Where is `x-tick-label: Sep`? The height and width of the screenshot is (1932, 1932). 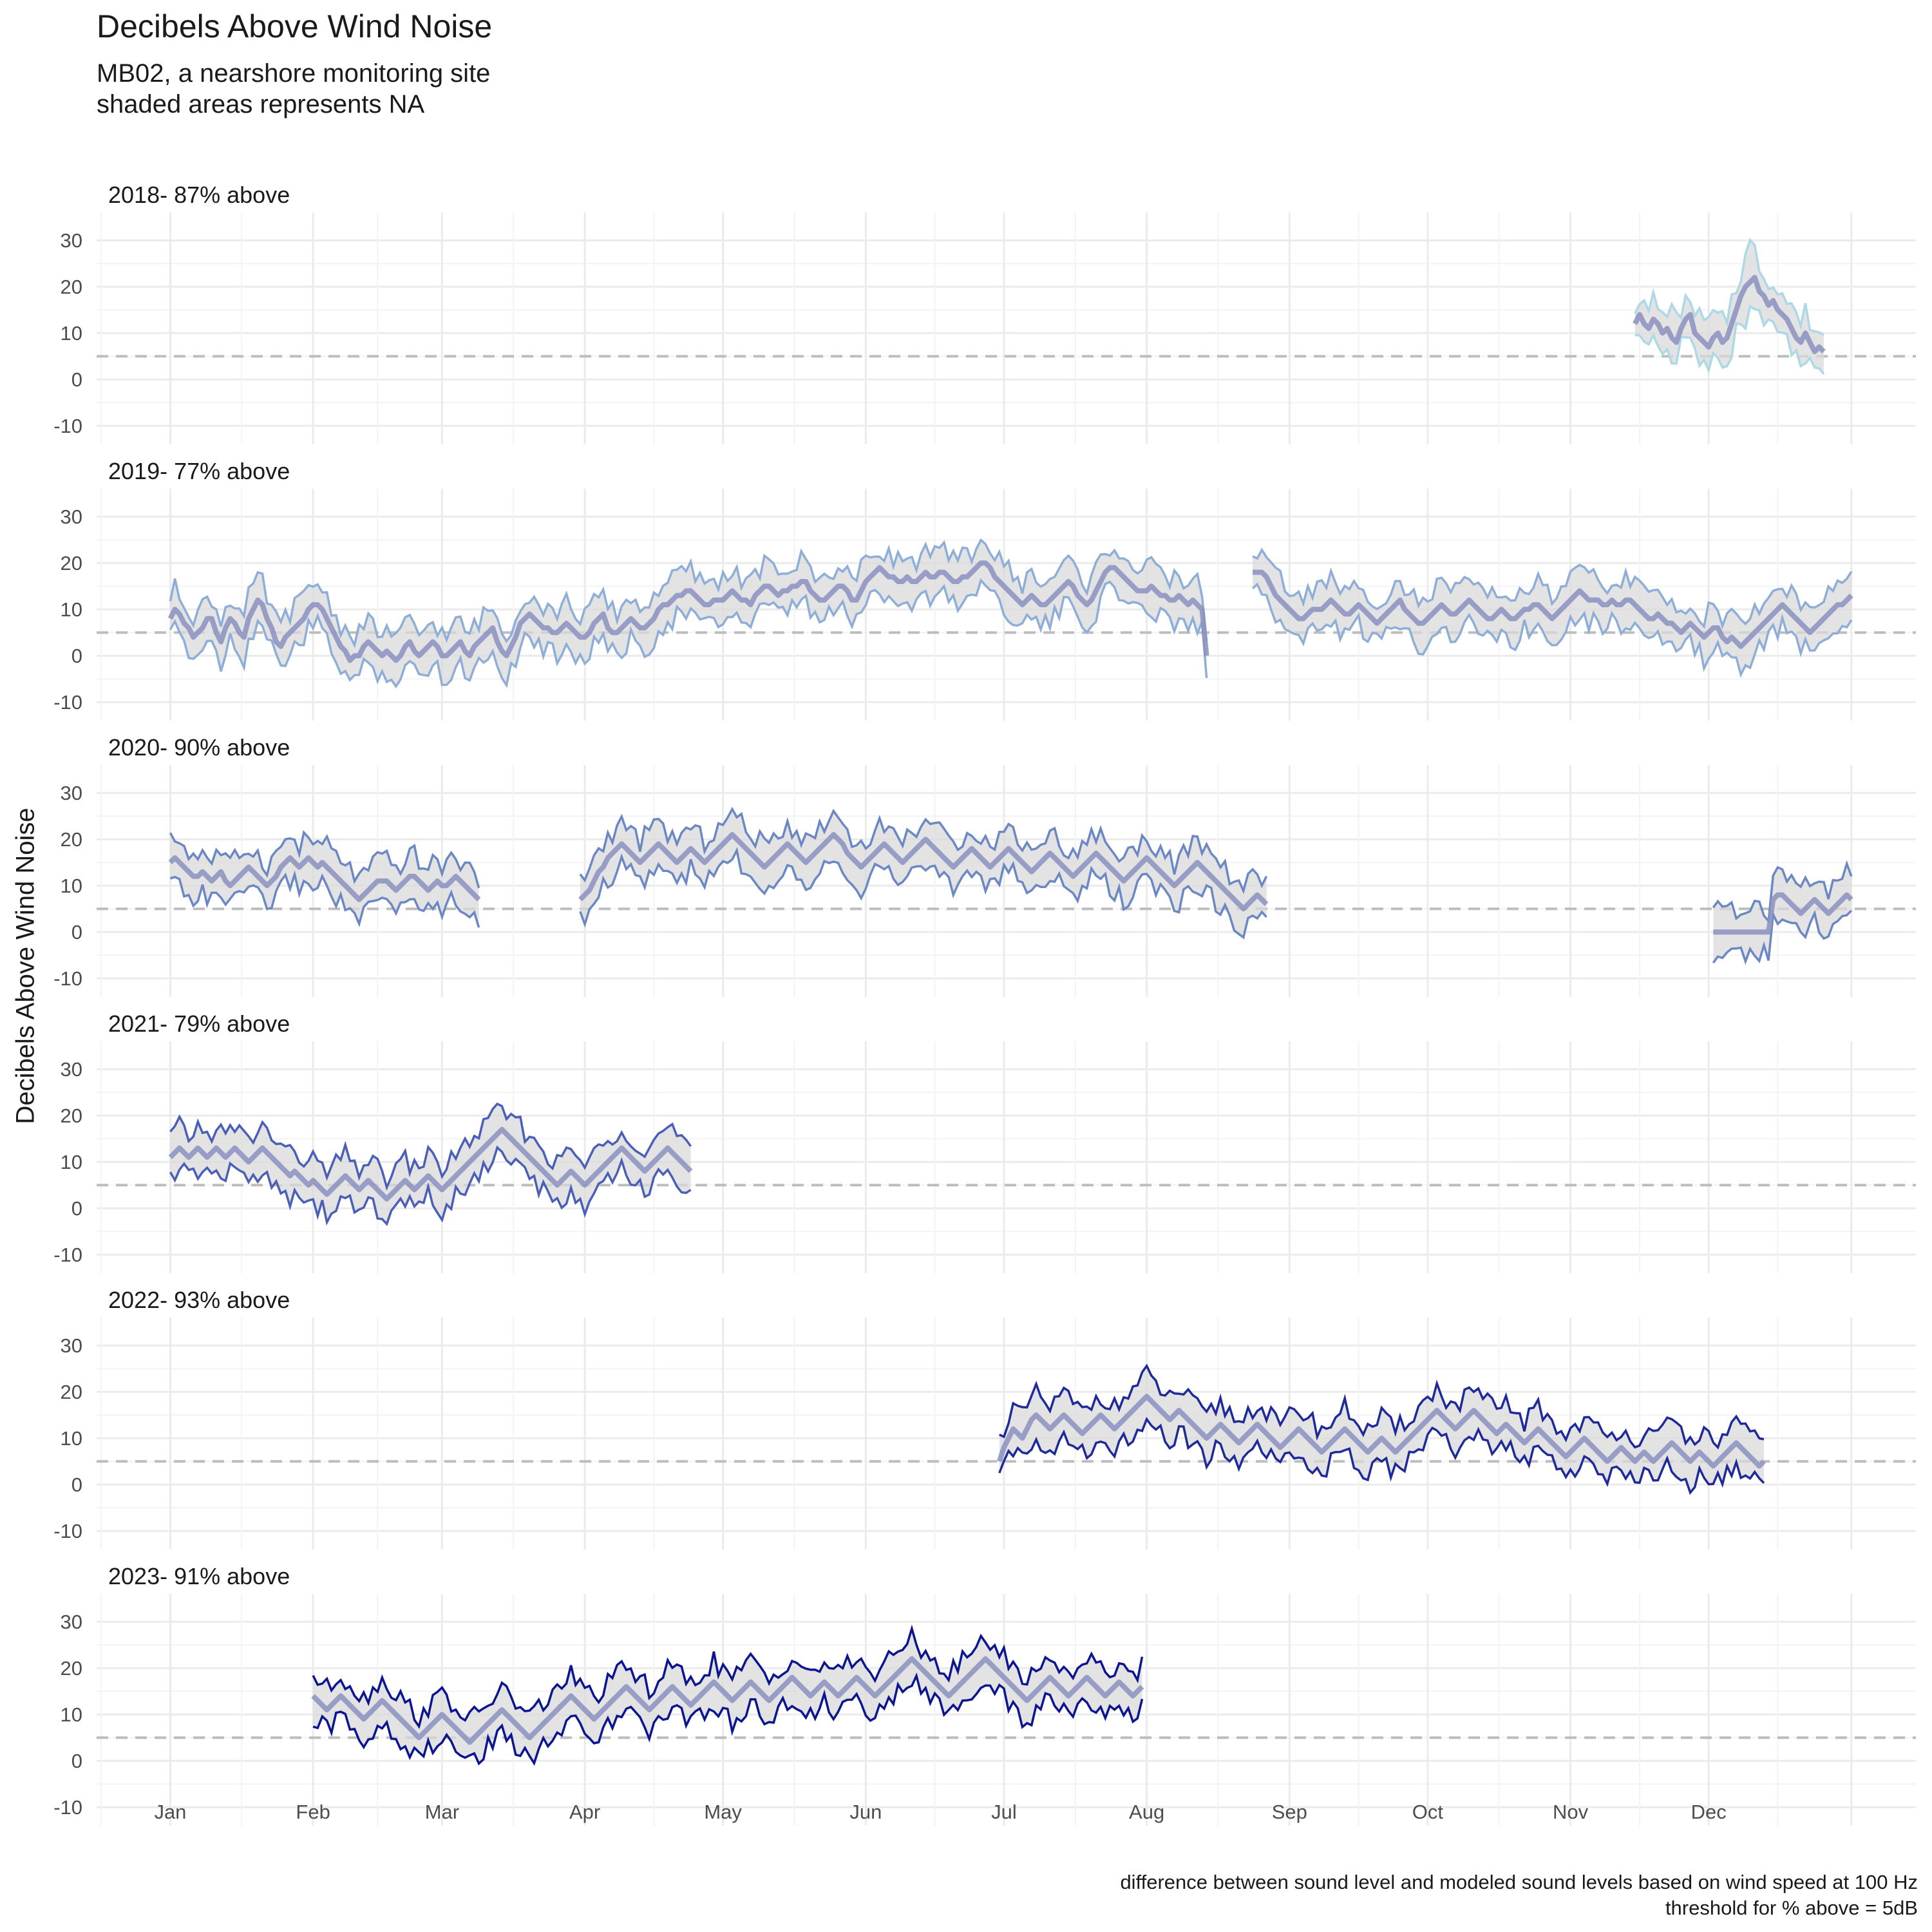 x-tick-label: Sep is located at coordinates (1289, 1812).